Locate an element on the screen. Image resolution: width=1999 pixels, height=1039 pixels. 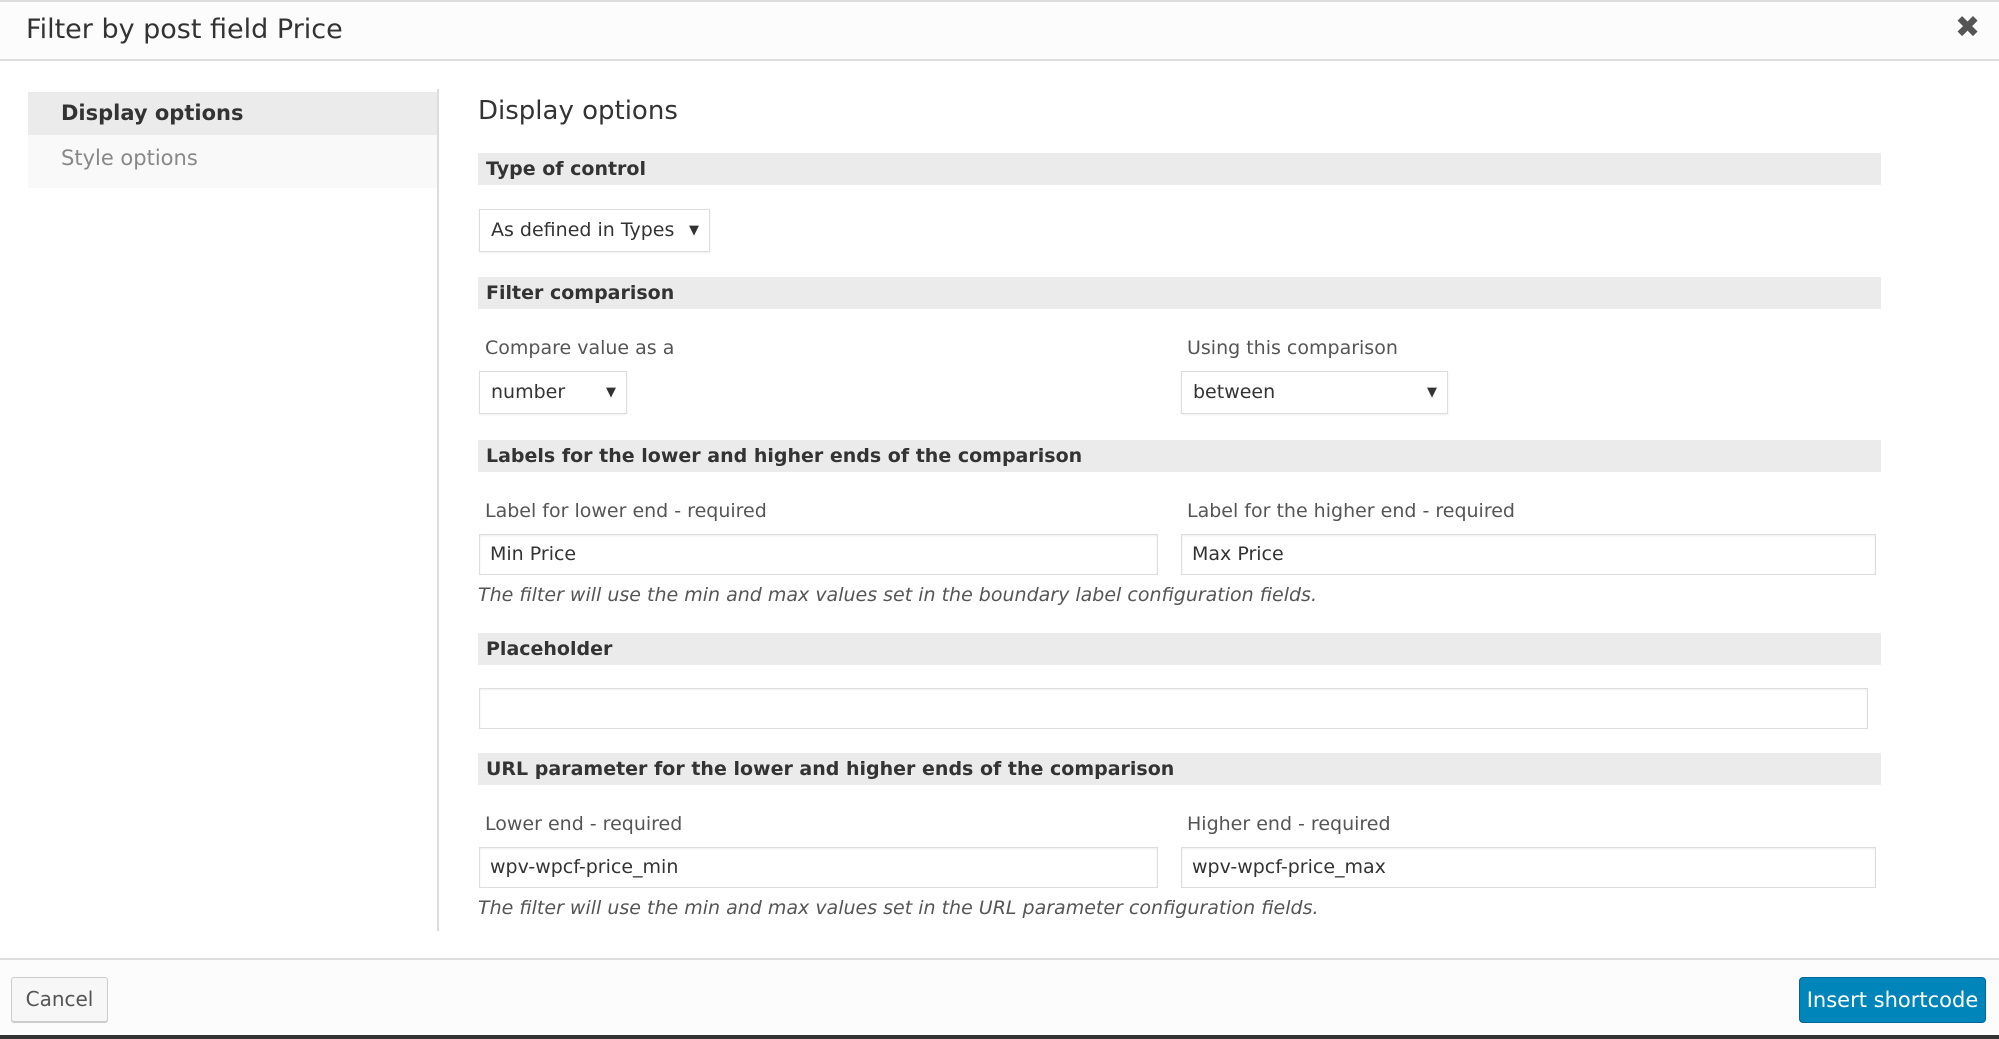
section-filter-comparison: Filter comparison is located at coordinates (1179, 293).